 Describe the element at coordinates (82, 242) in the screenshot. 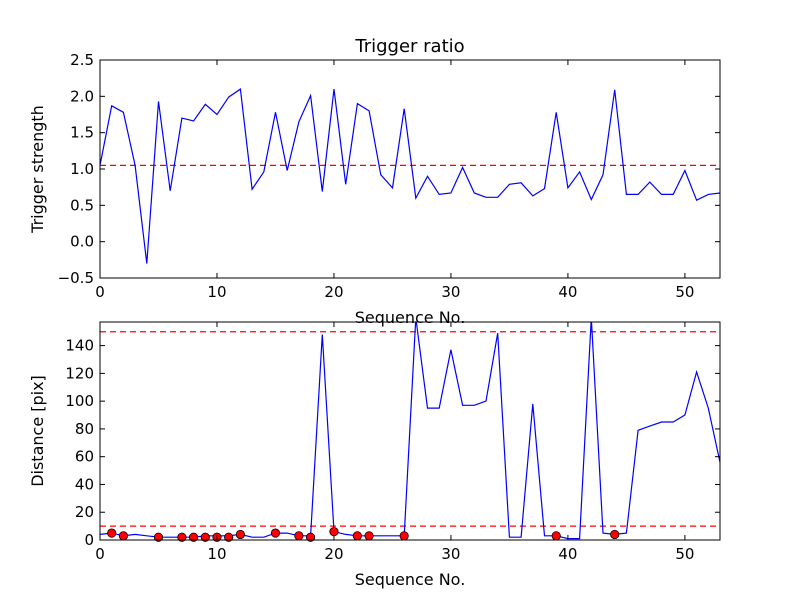

I see `top-y-tick-label: 0.0` at that location.